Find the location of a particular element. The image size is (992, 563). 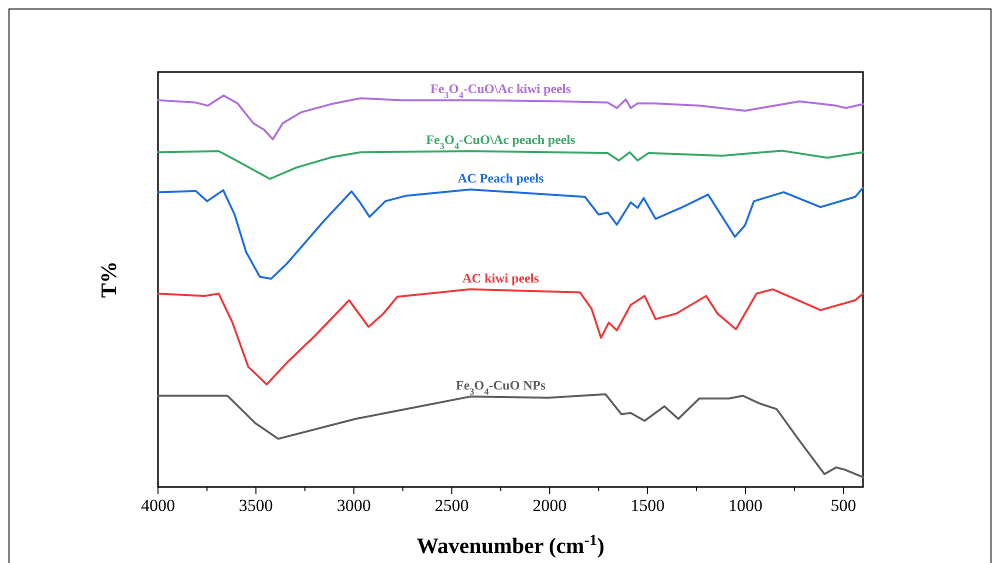

x-axis-title: Wavenumber (cm$^{-1}$) is located at coordinates (510, 545).